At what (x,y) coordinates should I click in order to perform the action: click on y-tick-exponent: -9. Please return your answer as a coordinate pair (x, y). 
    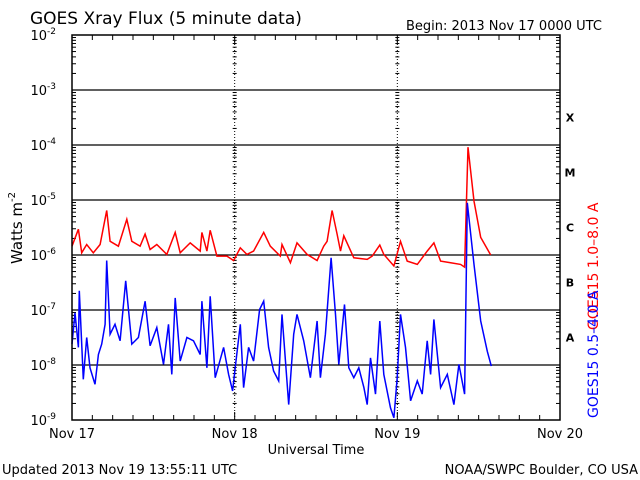
    Looking at the image, I should click on (51, 417).